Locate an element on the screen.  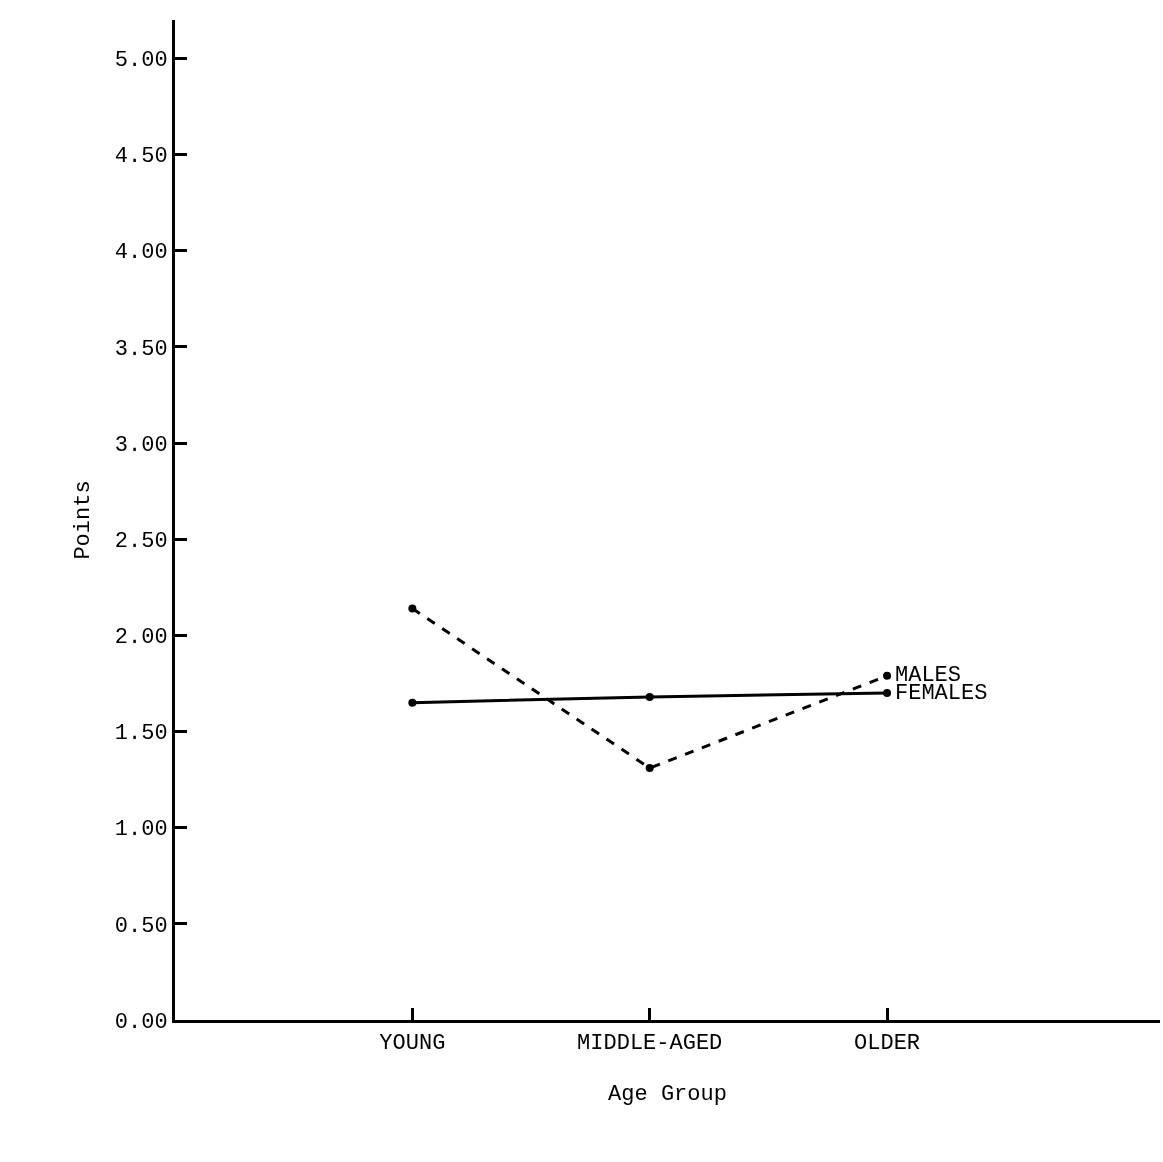
y-tick-label: 2.50 is located at coordinates (141, 541).